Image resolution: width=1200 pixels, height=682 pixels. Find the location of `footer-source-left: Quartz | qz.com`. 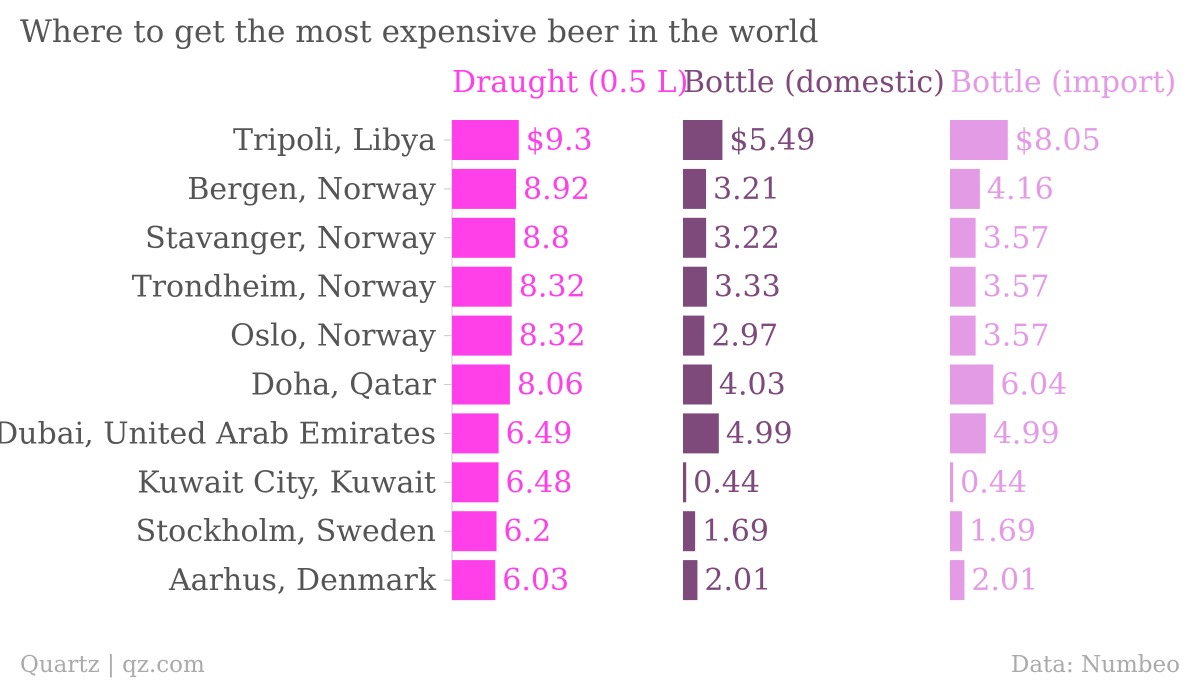

footer-source-left: Quartz | qz.com is located at coordinates (112, 665).